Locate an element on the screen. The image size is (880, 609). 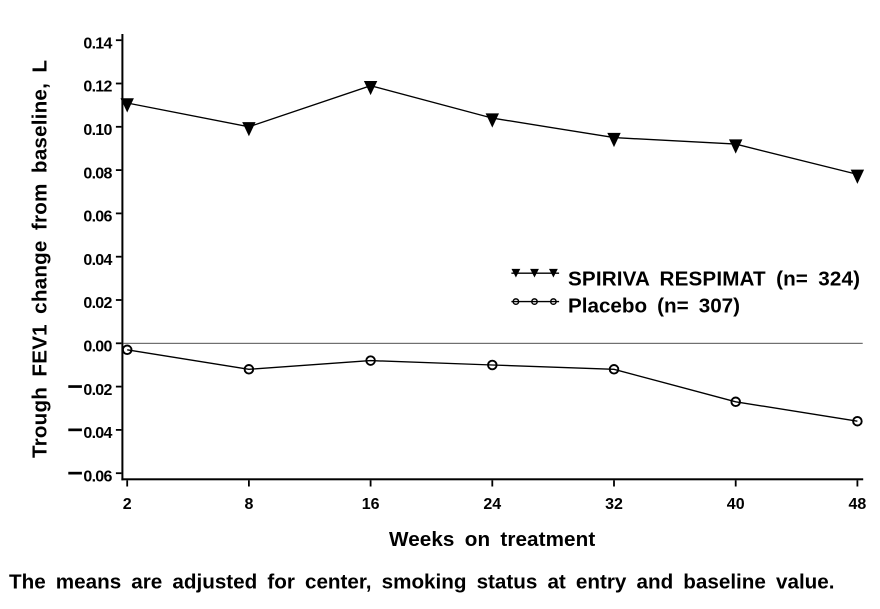
svg-text: 40 is located at coordinates (736, 504).